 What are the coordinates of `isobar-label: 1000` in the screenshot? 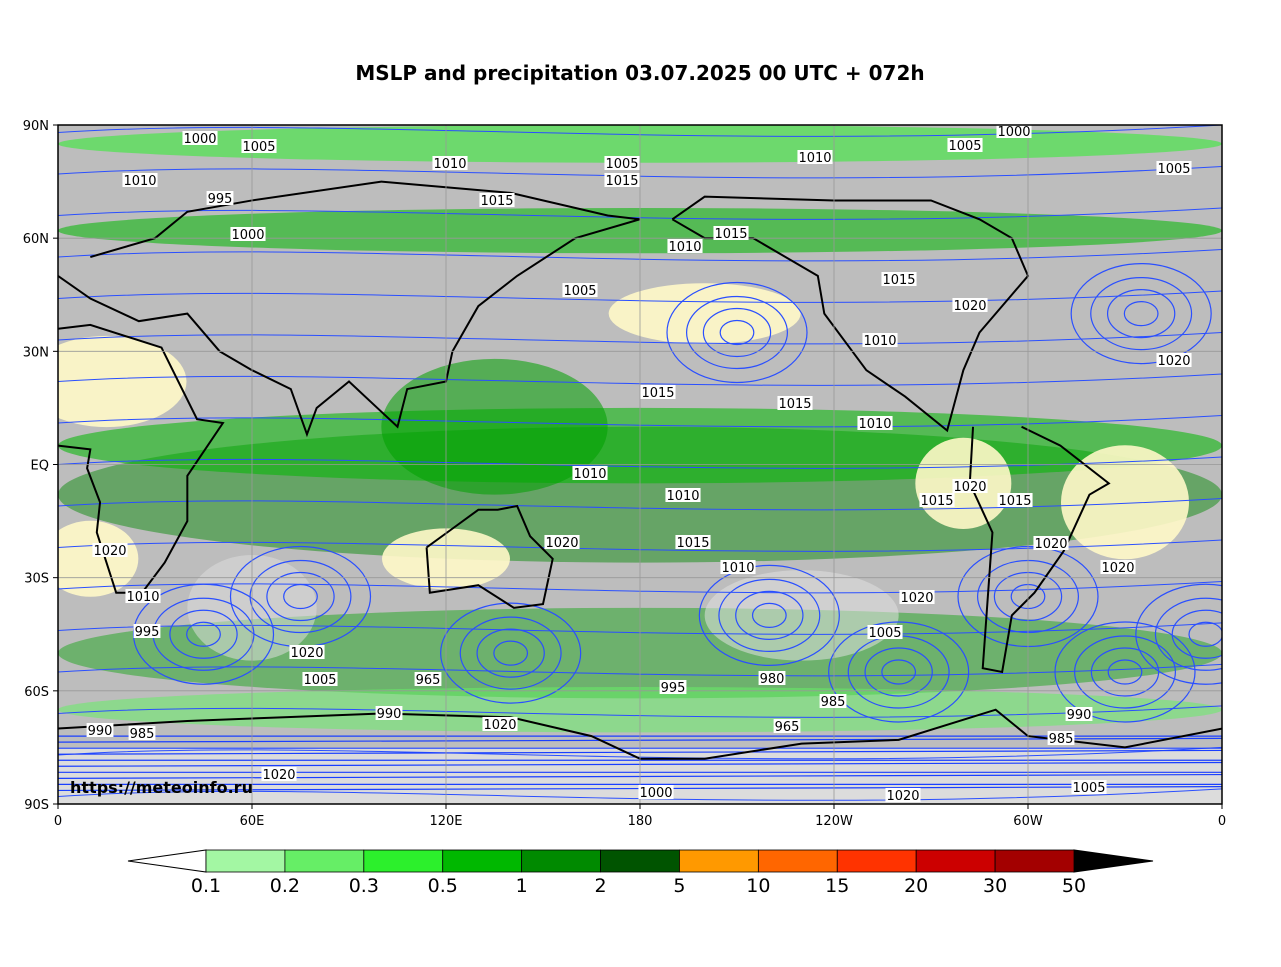 It's located at (655, 793).